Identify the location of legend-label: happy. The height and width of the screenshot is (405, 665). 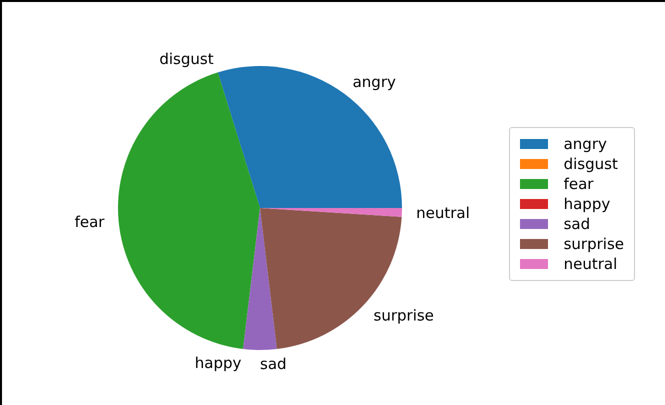
(587, 204).